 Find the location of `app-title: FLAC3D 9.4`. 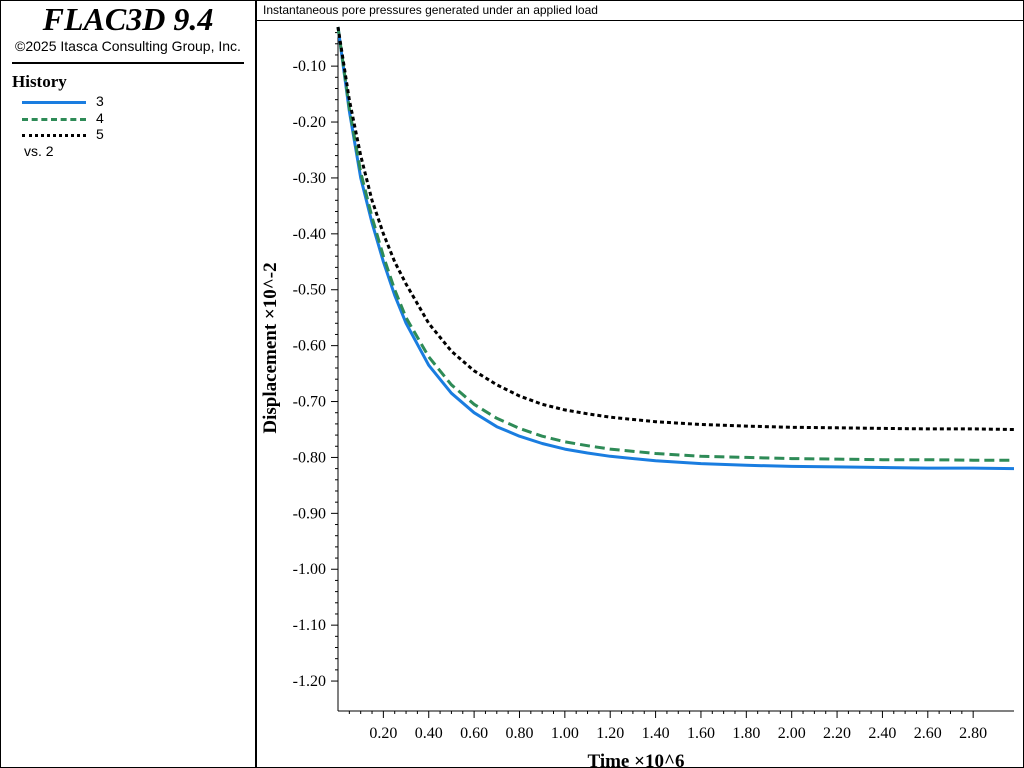

app-title: FLAC3D 9.4 is located at coordinates (128, 19).